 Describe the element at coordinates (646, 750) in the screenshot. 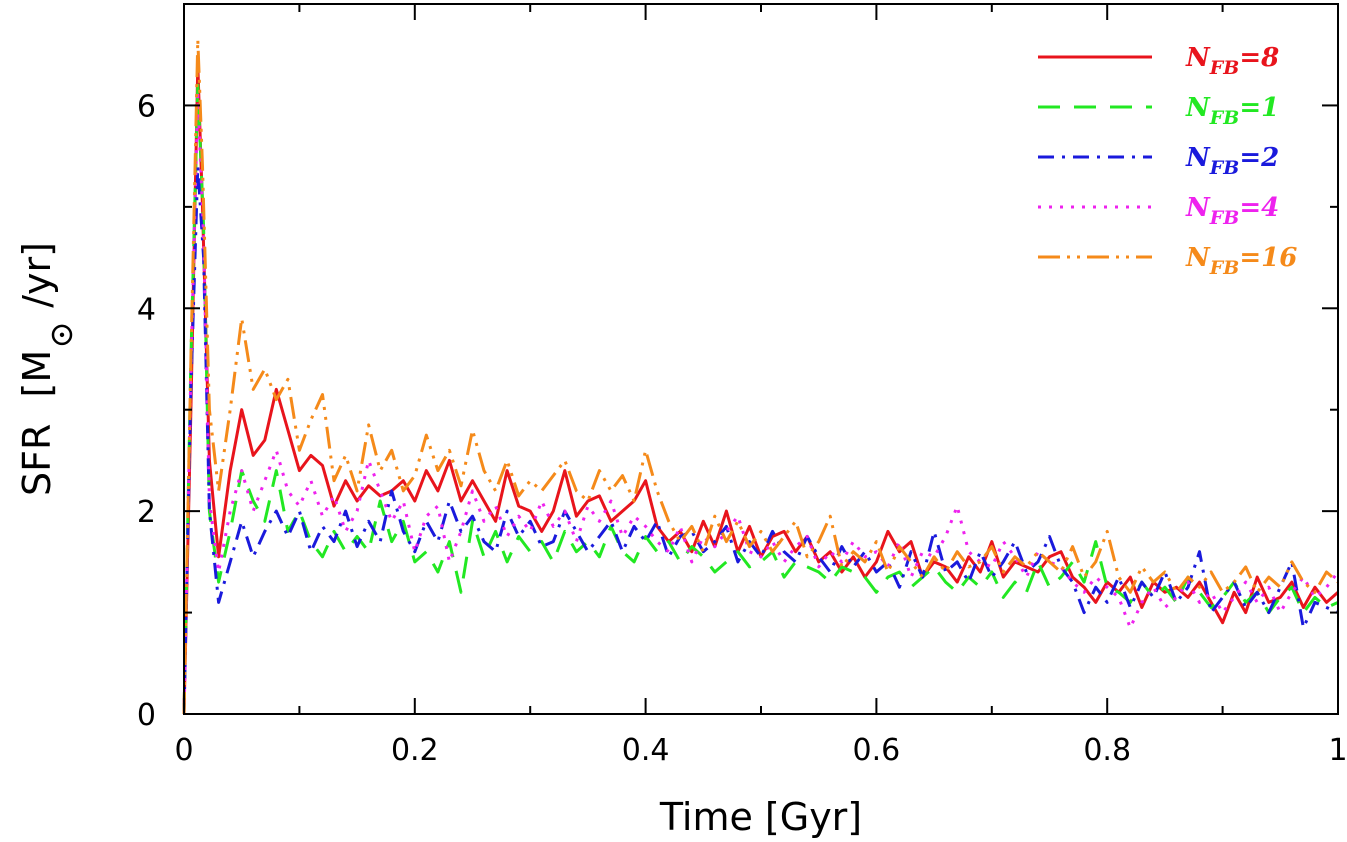

I see `x-tick-label: 0.4` at that location.